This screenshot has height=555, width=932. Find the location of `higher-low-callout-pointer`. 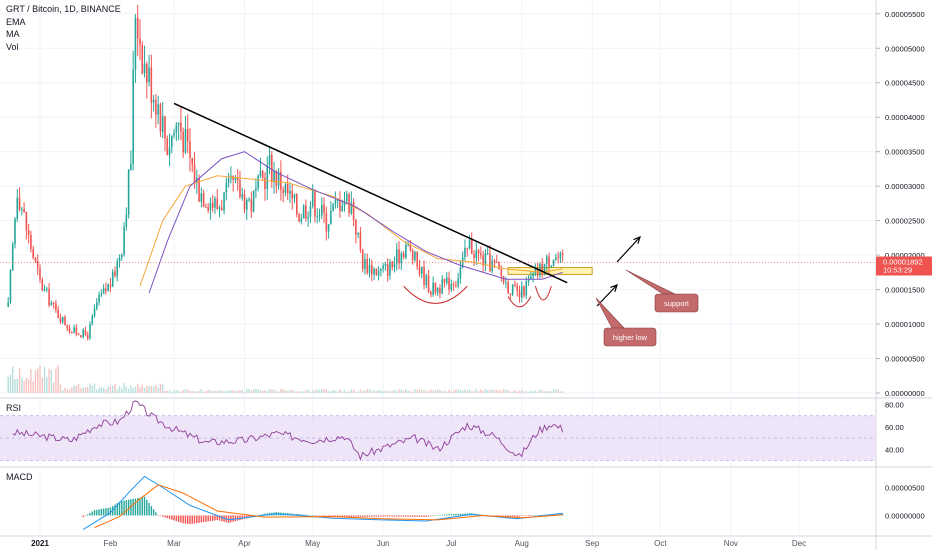

higher-low-callout-pointer is located at coordinates (610, 313).